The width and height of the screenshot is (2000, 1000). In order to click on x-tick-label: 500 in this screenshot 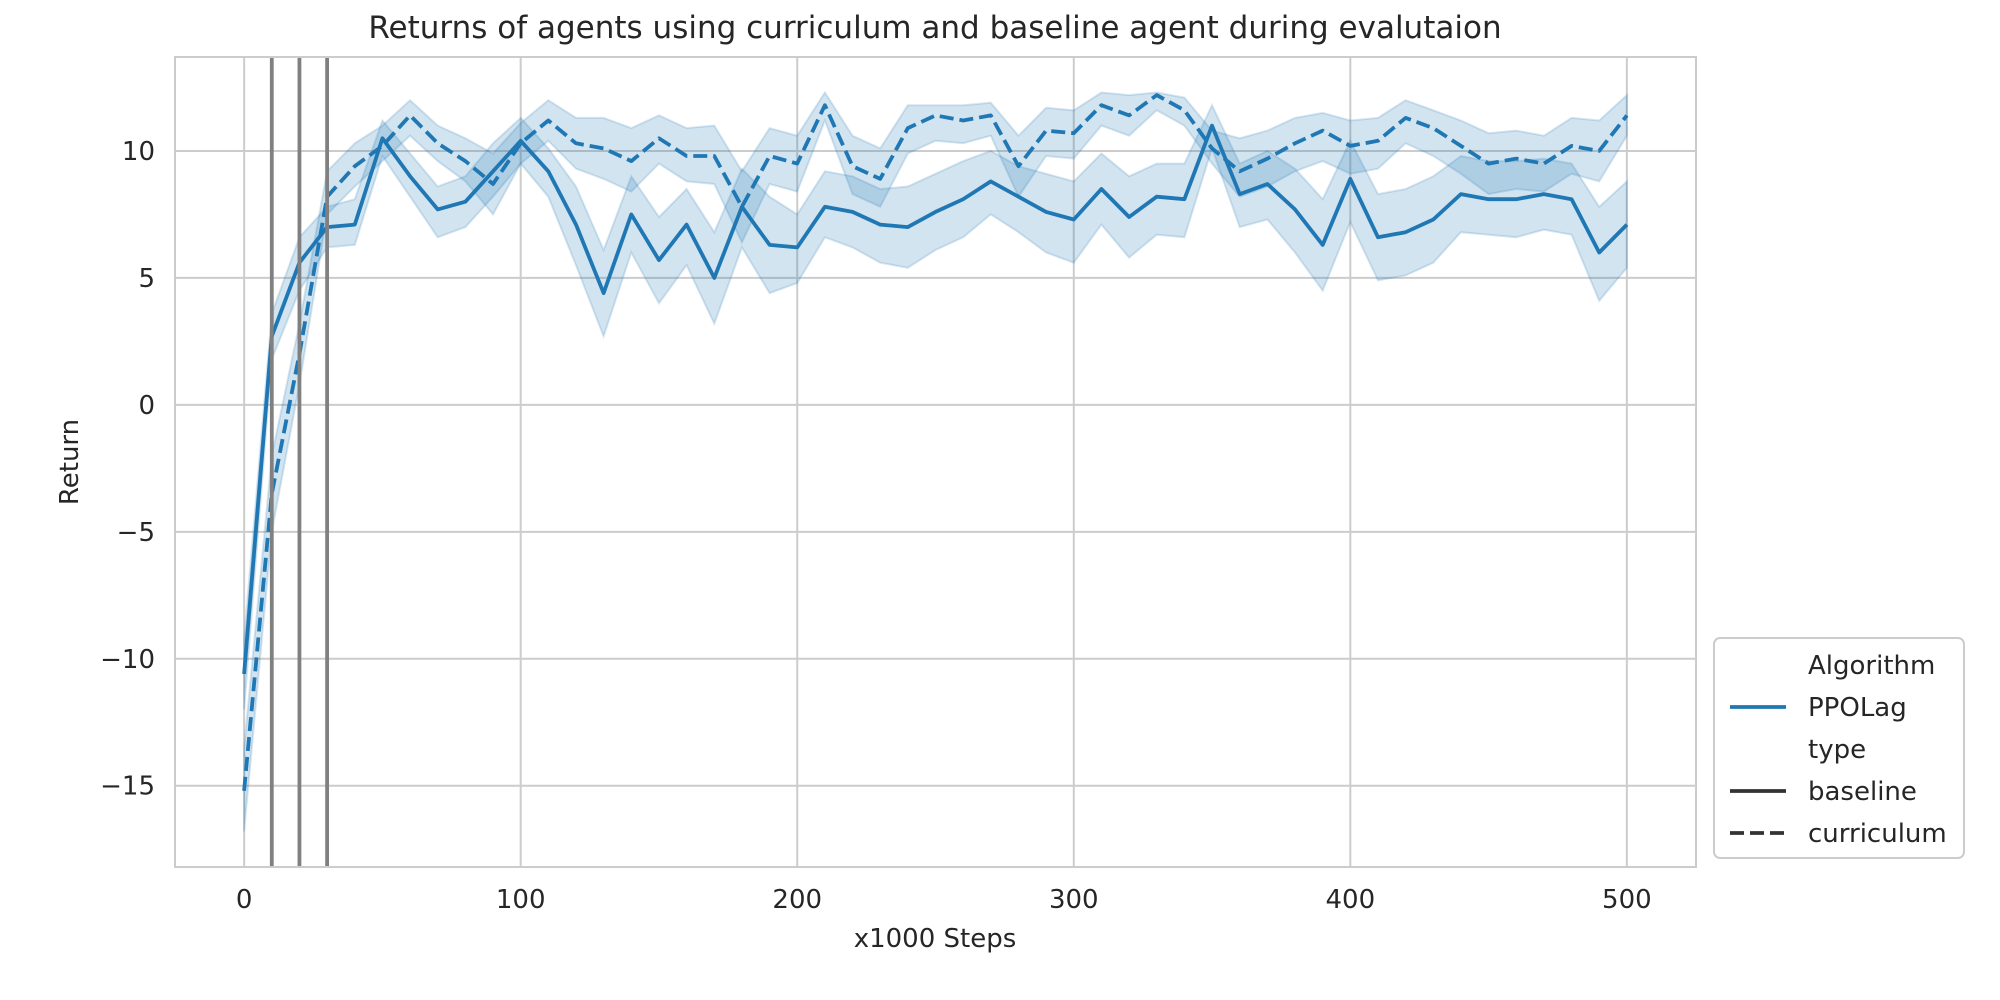, I will do `click(1627, 900)`.